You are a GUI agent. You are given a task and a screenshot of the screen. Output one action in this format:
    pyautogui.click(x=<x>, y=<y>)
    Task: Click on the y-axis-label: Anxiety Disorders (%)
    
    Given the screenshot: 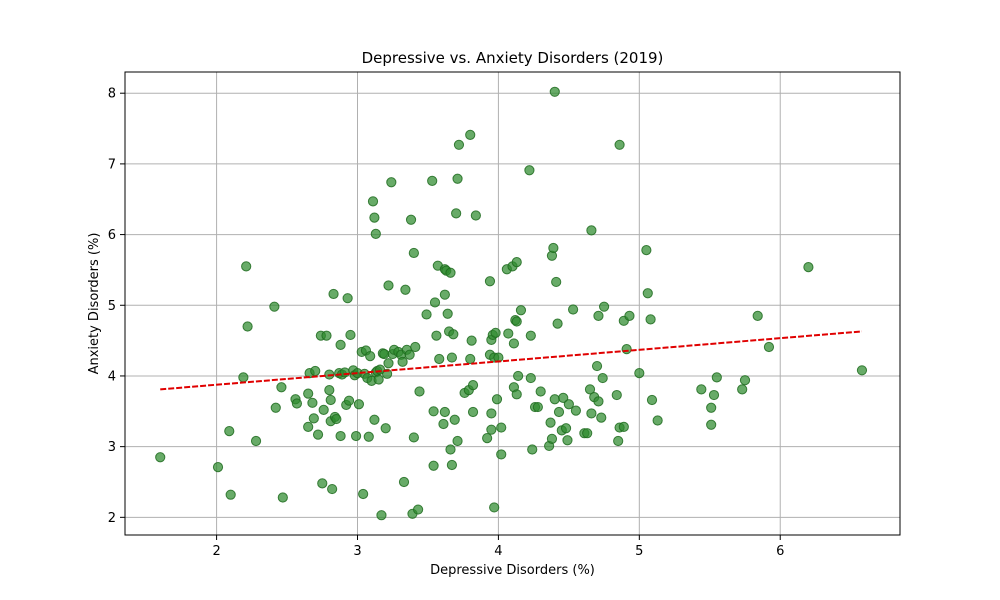 What is the action you would take?
    pyautogui.click(x=94, y=304)
    